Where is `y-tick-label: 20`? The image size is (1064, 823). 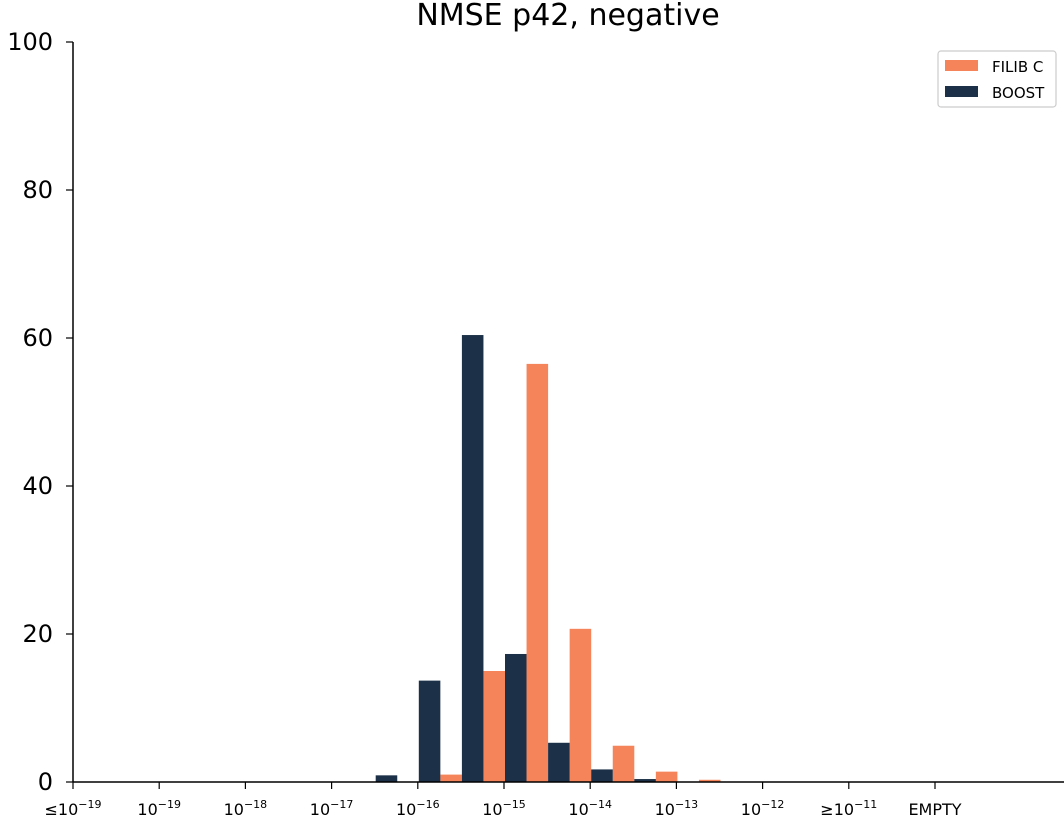
y-tick-label: 20 is located at coordinates (37, 634).